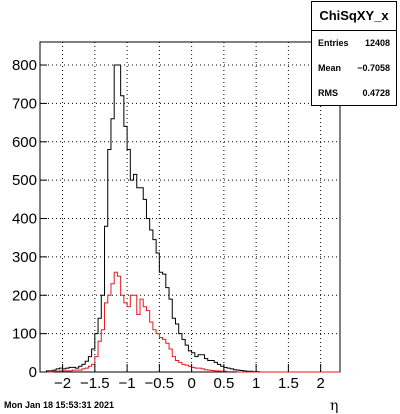 This screenshot has height=414, width=400. Describe the element at coordinates (24, 295) in the screenshot. I see `y-tick-label: 200` at that location.